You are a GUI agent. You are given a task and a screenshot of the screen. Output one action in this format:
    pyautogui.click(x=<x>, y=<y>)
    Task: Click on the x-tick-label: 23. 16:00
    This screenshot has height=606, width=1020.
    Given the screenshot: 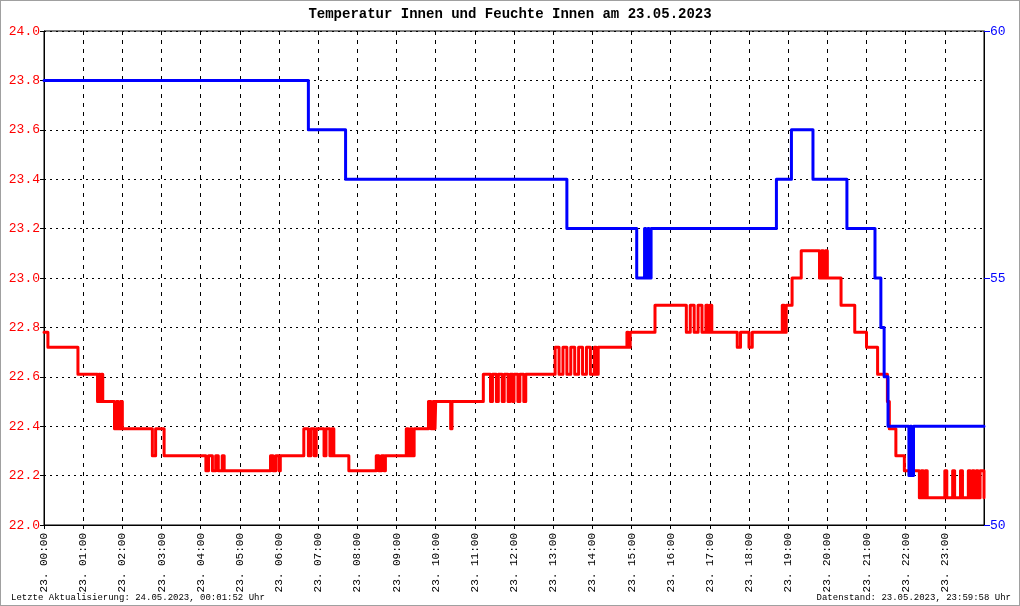 What is the action you would take?
    pyautogui.click(x=670, y=563)
    